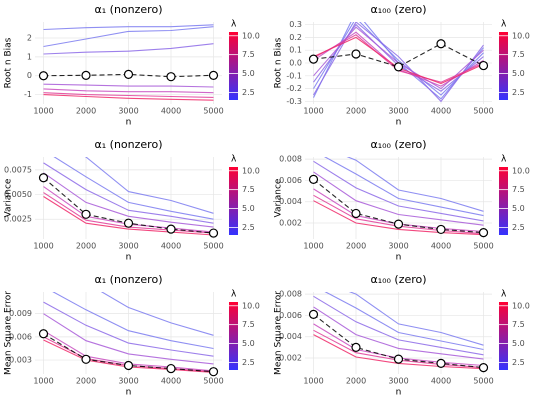  What do you see at coordinates (295, 50) in the screenshot?
I see `y-tick-label: 0.1` at bounding box center [295, 50].